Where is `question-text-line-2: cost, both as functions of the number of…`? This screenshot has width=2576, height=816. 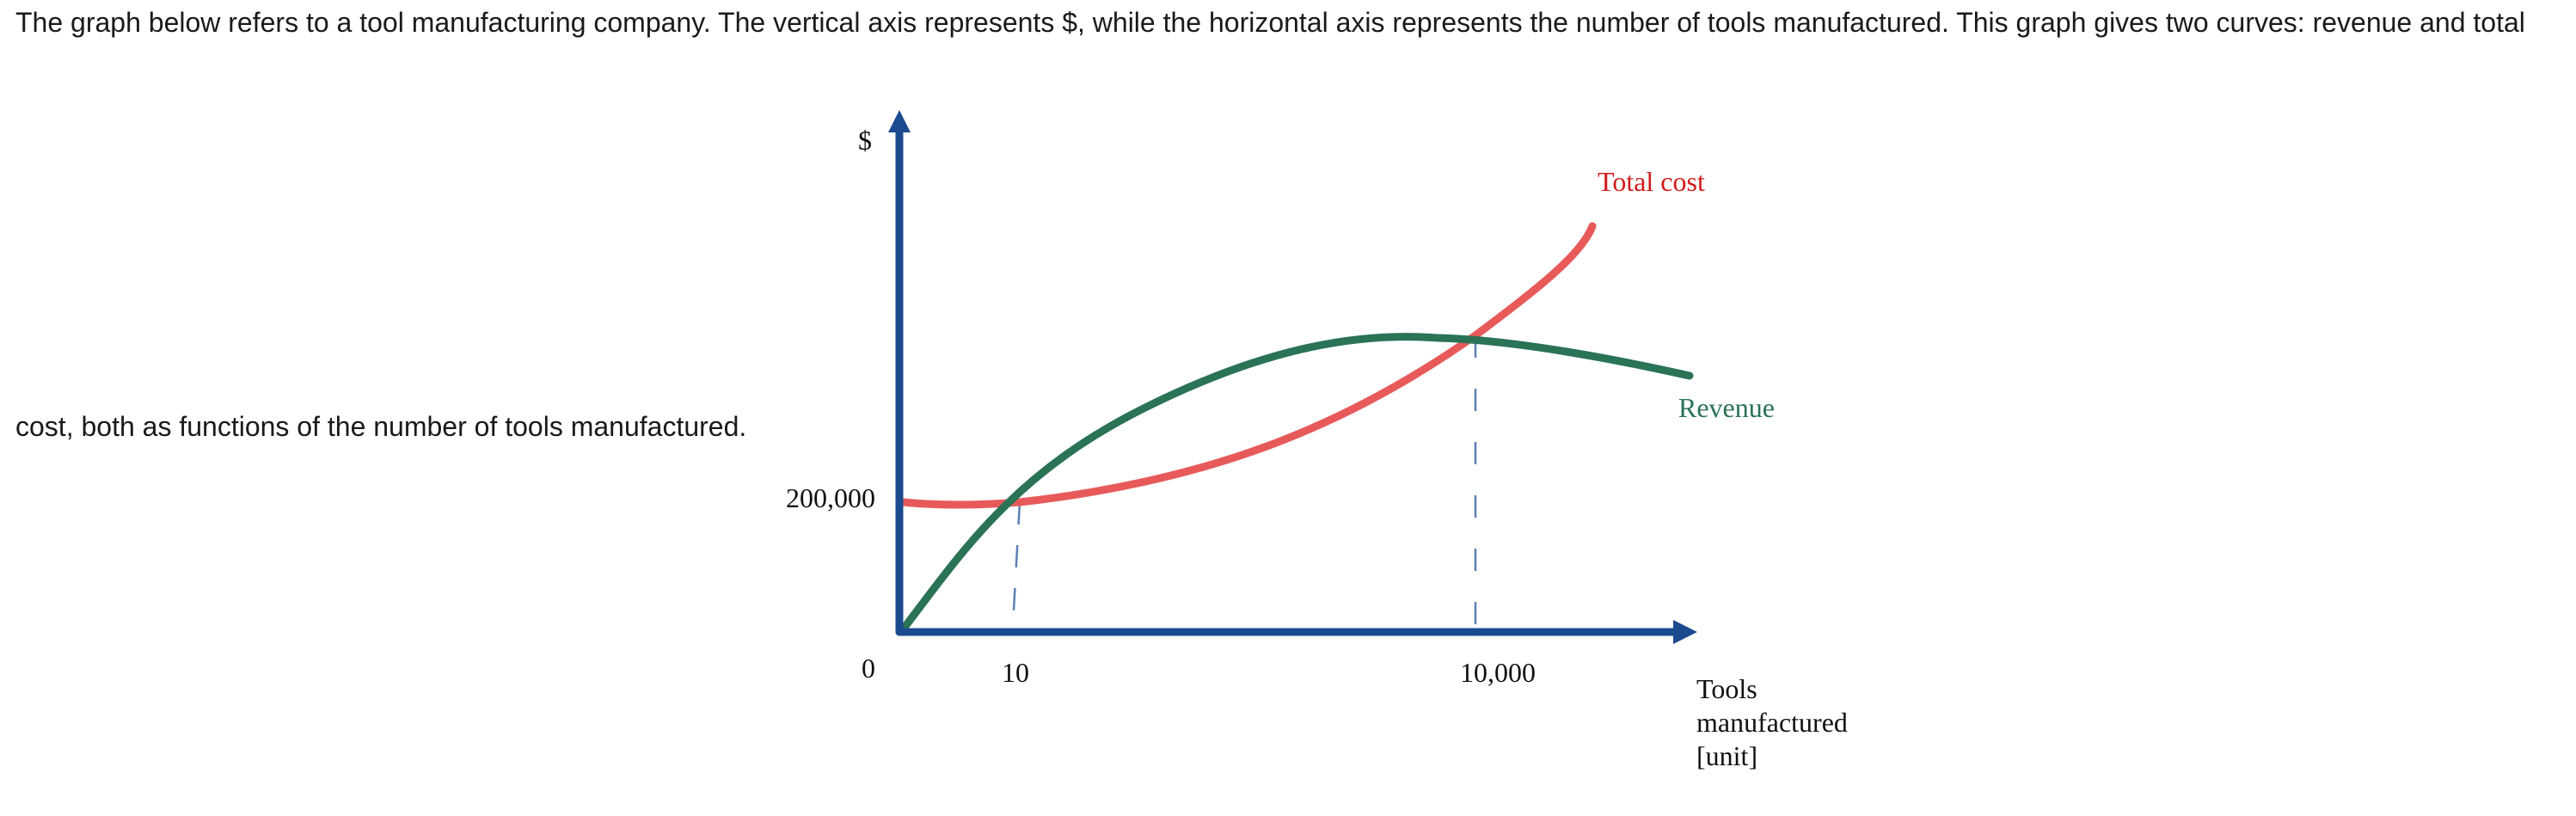
question-text-line-2: cost, both as functions of the number of… is located at coordinates (381, 427).